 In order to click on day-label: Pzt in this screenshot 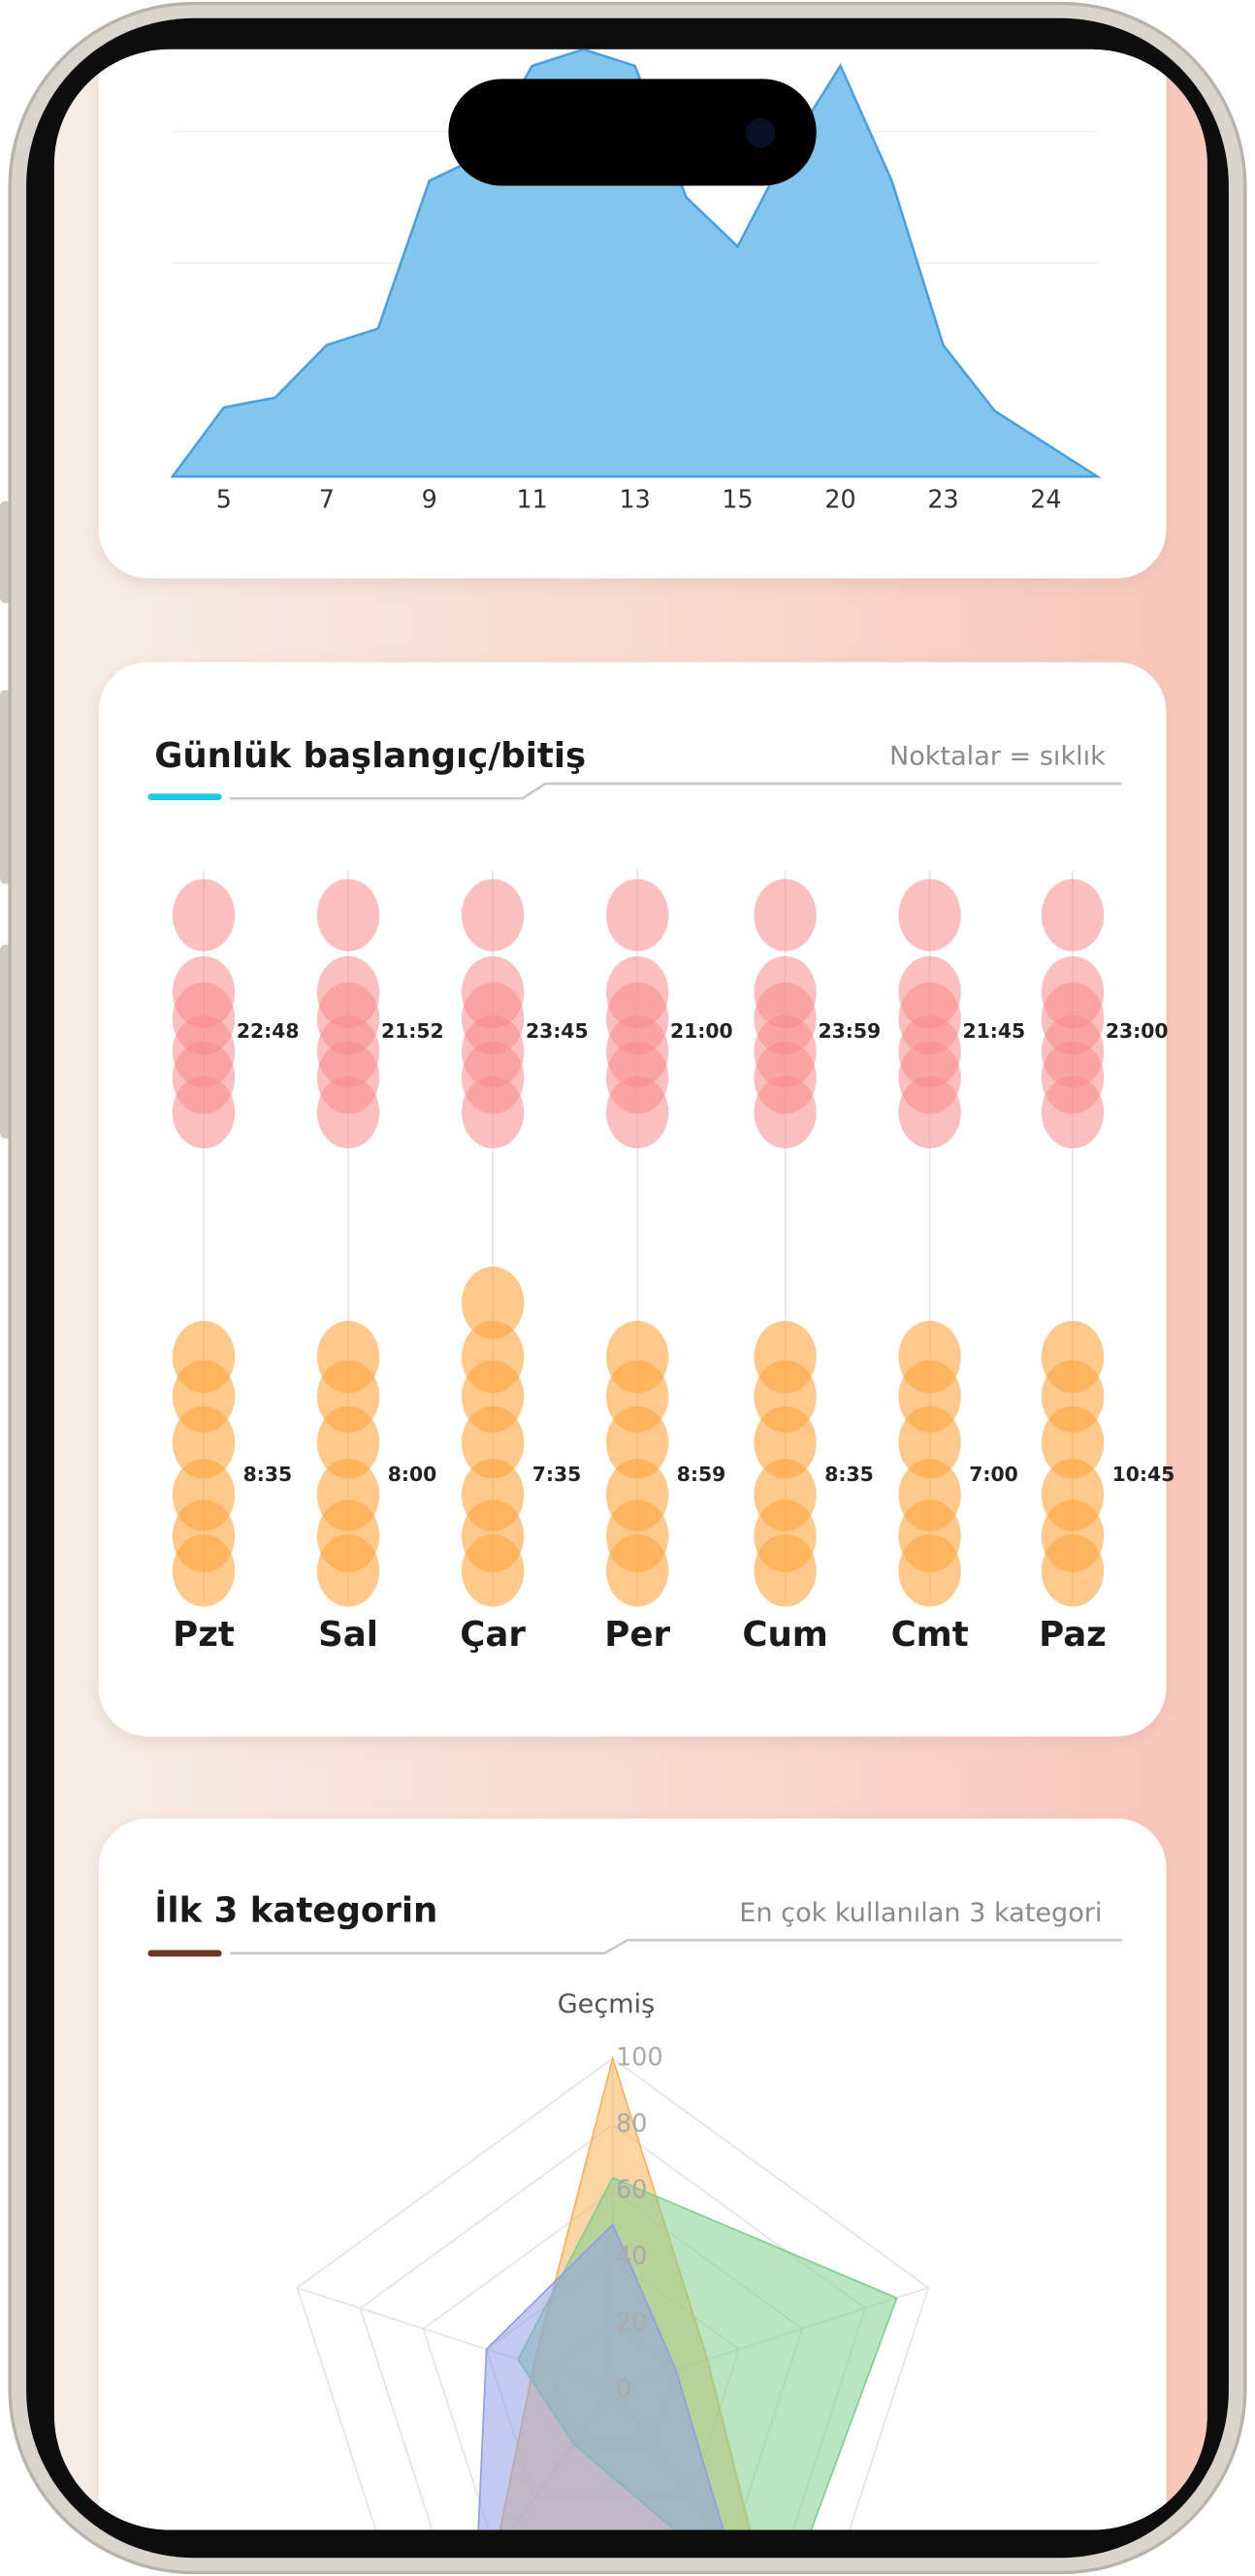, I will do `click(204, 1635)`.